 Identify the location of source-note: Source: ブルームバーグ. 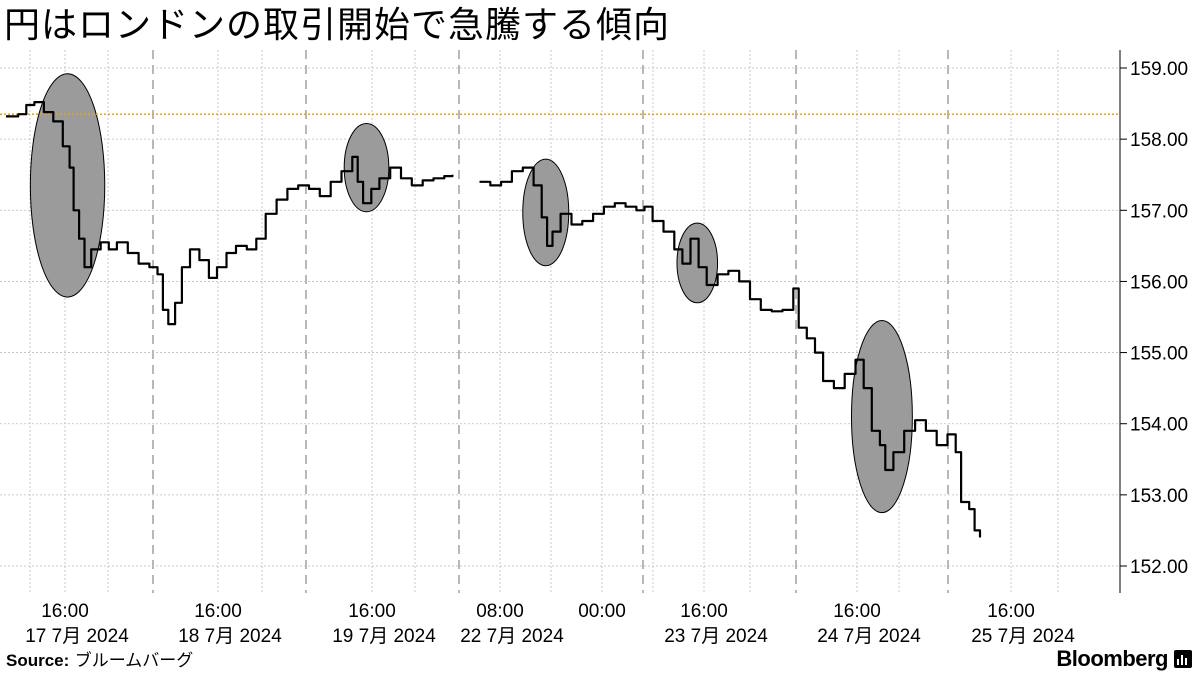
(99, 661).